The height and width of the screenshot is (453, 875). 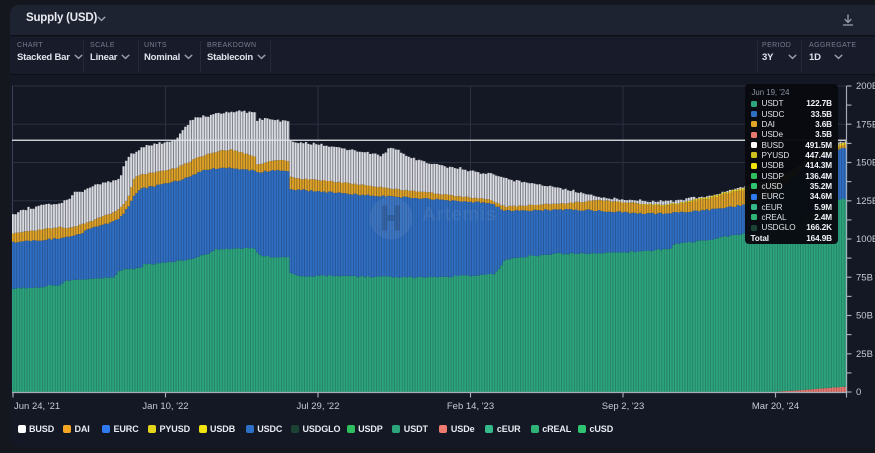 I want to click on svg-text: 200B, so click(x=865, y=86).